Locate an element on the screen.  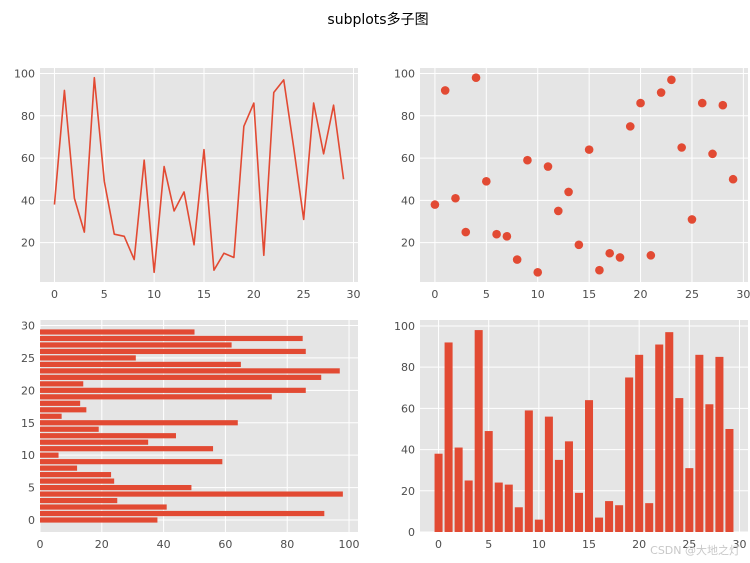
x-tick-label: 5 is located at coordinates (486, 294).